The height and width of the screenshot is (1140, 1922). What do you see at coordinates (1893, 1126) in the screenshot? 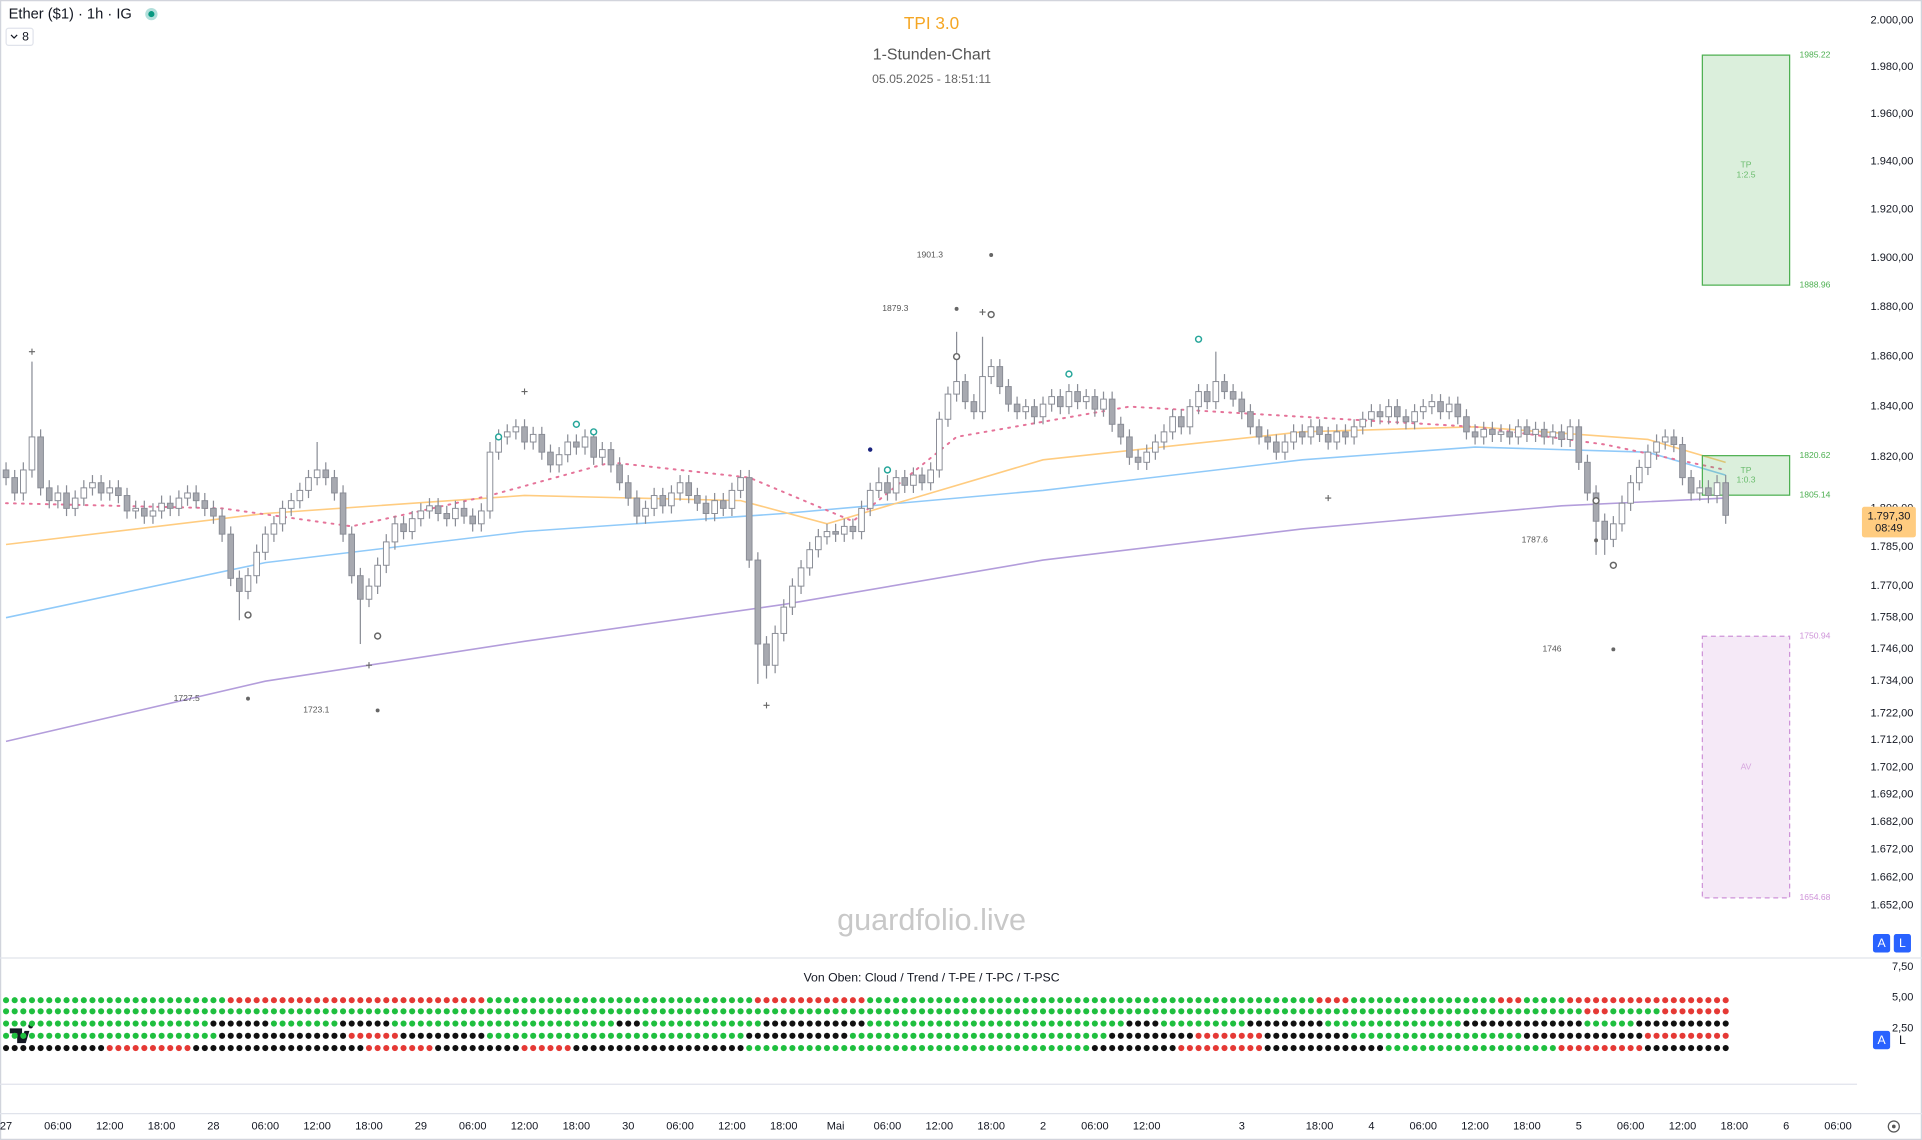
I see `settings-icon` at bounding box center [1893, 1126].